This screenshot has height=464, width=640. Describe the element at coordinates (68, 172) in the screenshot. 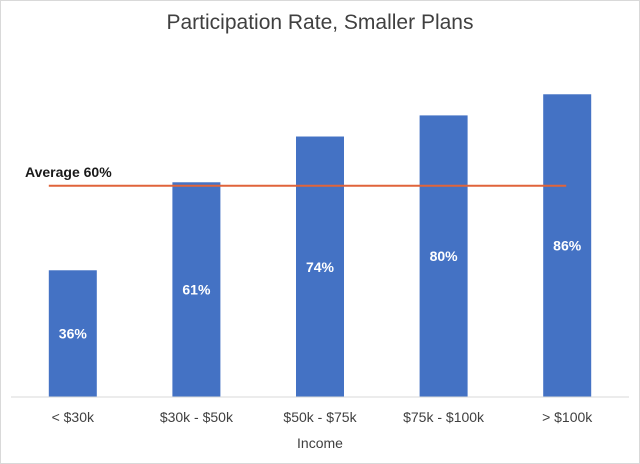

I see `average-reference-label: Average 60%` at that location.